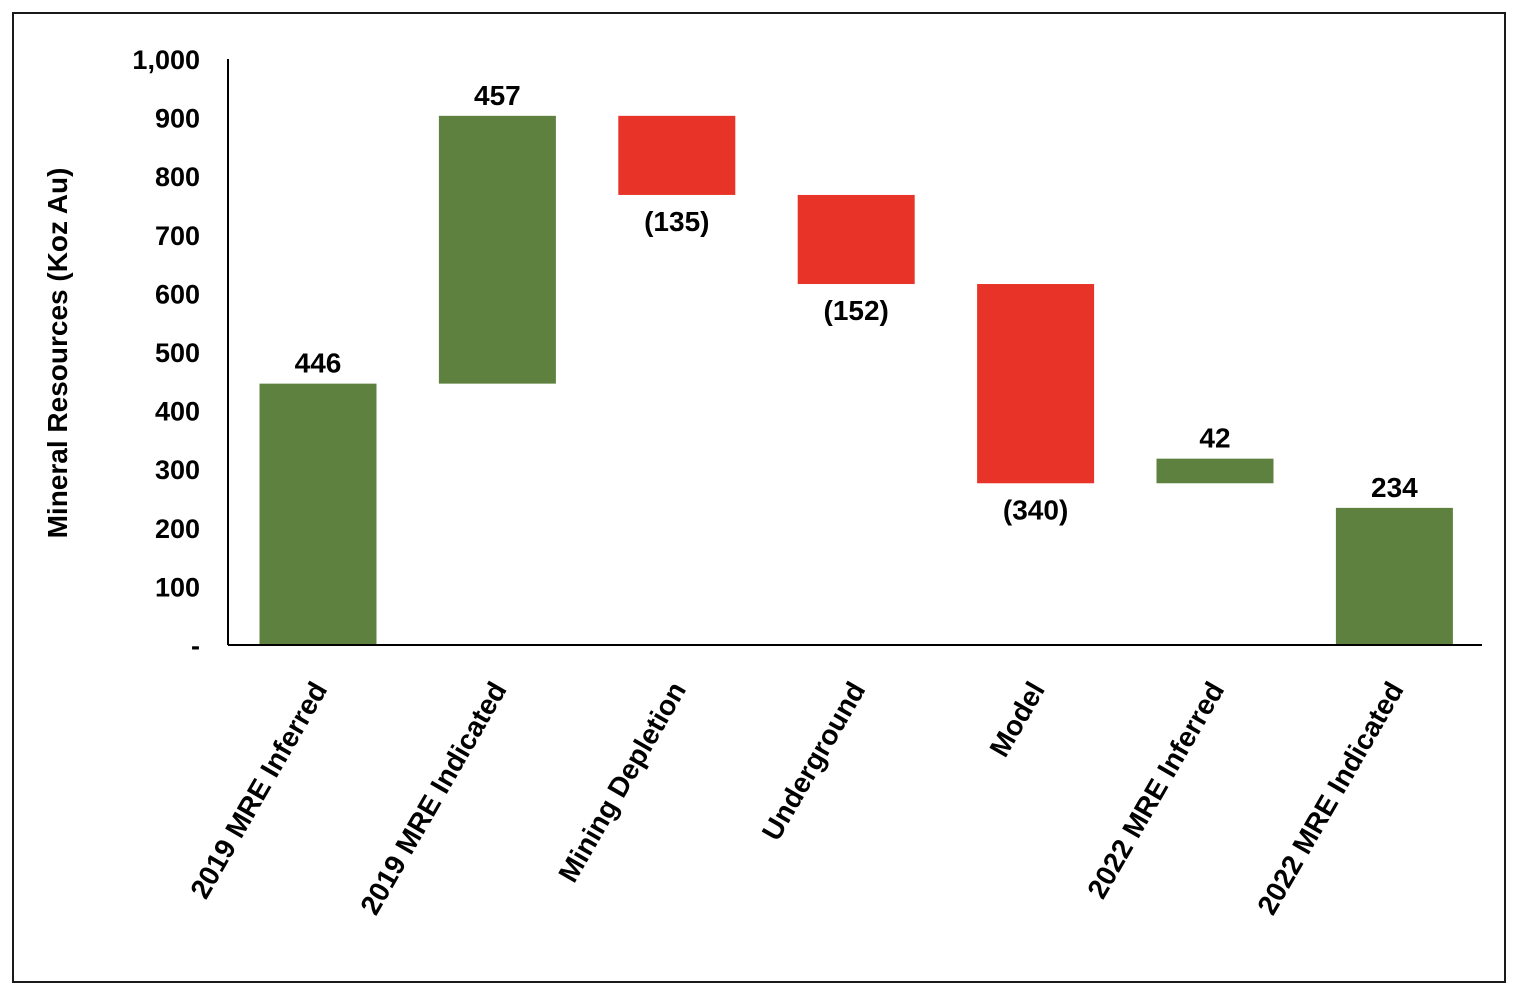  I want to click on y-tick-label: 500, so click(177, 353).